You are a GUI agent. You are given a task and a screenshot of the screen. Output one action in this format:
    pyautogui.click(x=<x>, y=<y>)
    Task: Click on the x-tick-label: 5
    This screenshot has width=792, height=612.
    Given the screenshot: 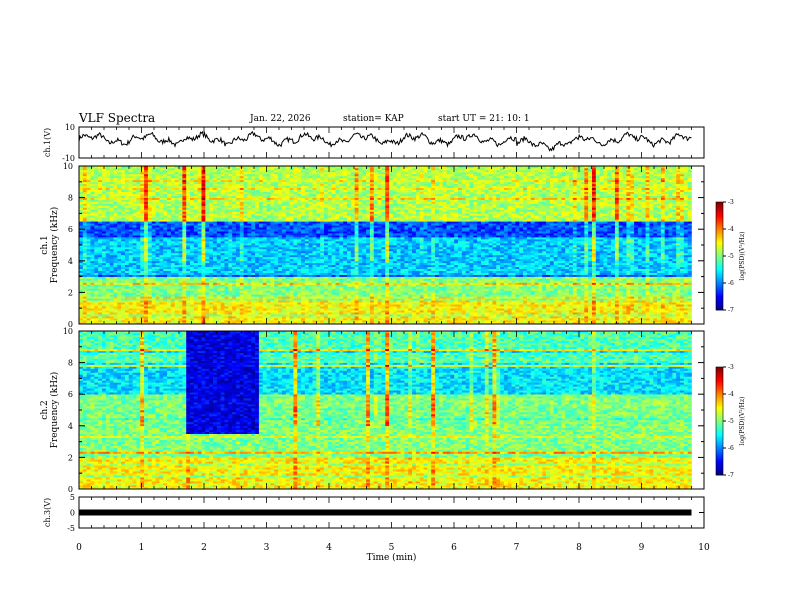 What is the action you would take?
    pyautogui.click(x=392, y=548)
    